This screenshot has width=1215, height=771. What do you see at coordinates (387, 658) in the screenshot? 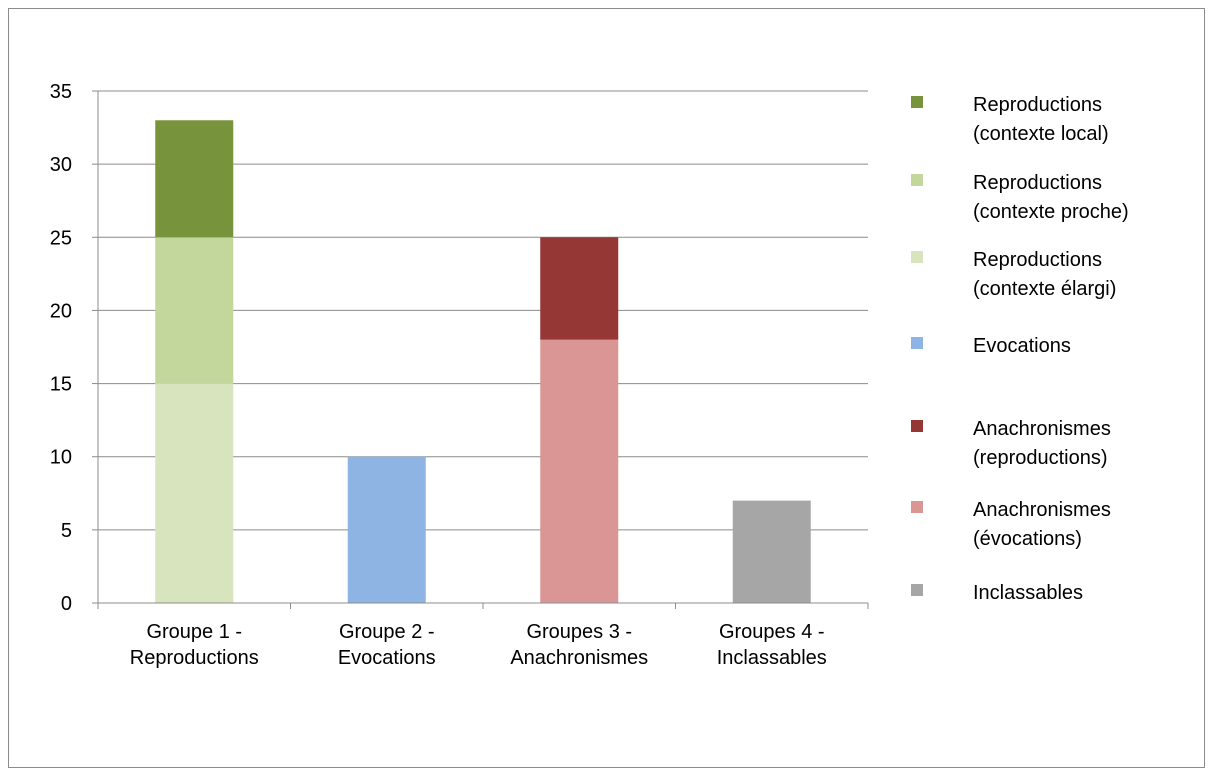
I see `x-category-label-1-line1: Evocations` at bounding box center [387, 658].